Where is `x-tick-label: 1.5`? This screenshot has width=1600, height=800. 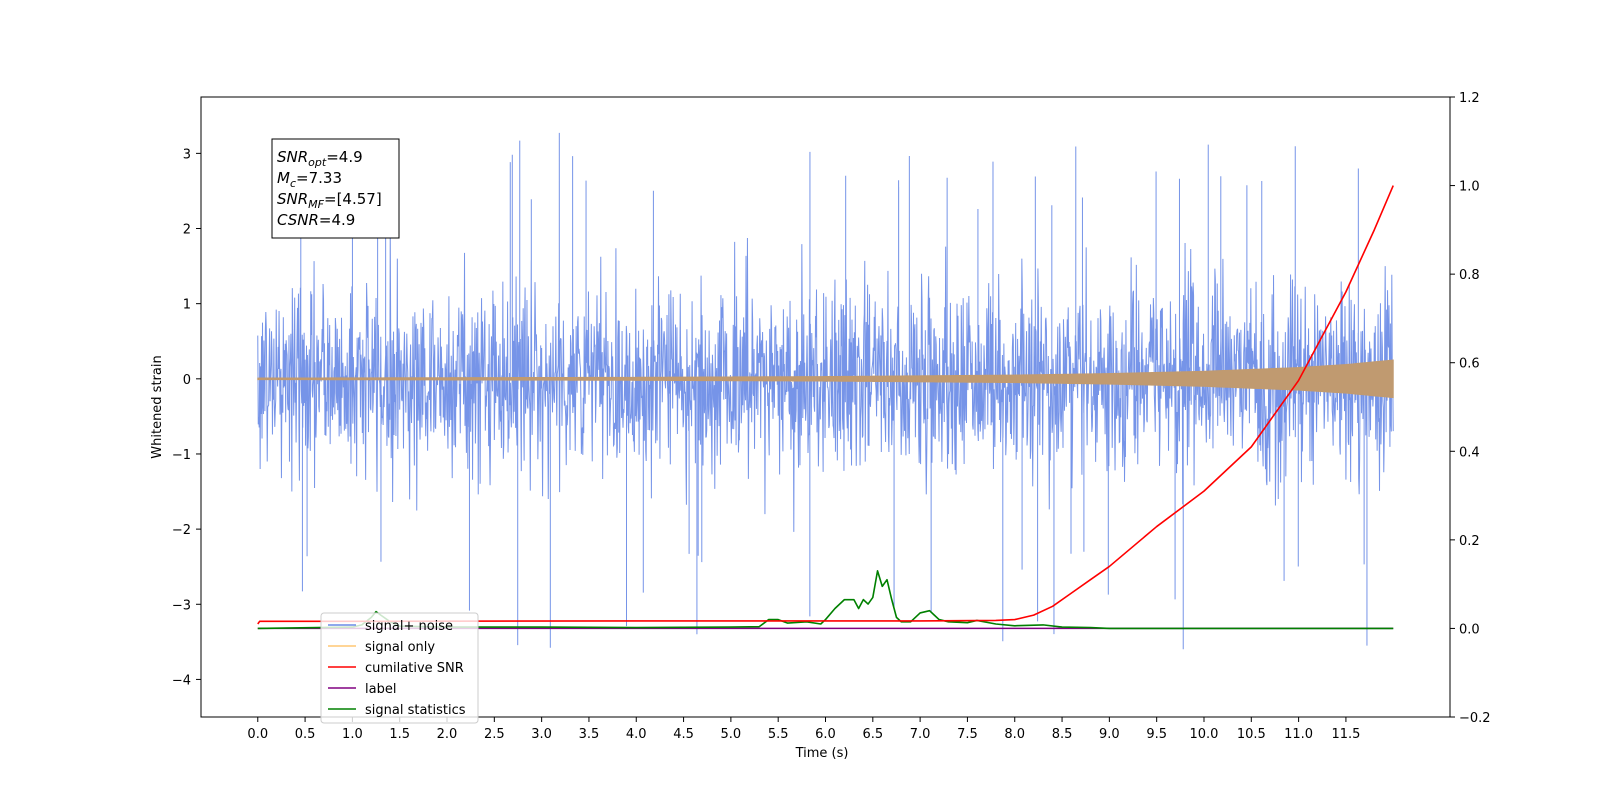
x-tick-label: 1.5 is located at coordinates (399, 734).